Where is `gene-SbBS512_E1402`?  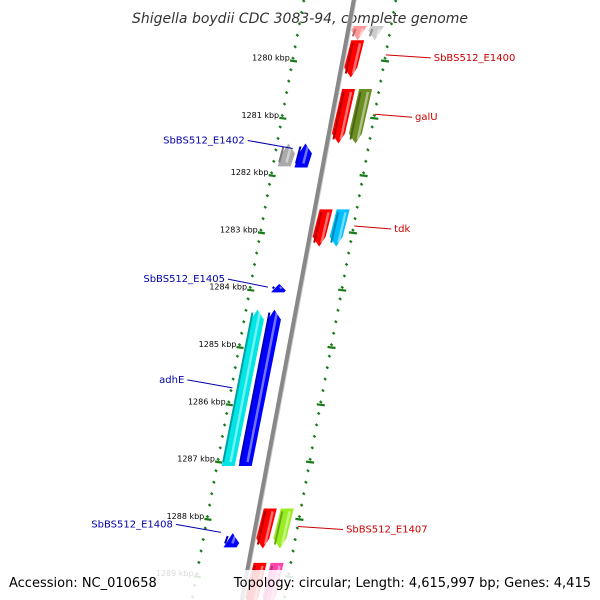 gene-SbBS512_E1402 is located at coordinates (303, 155).